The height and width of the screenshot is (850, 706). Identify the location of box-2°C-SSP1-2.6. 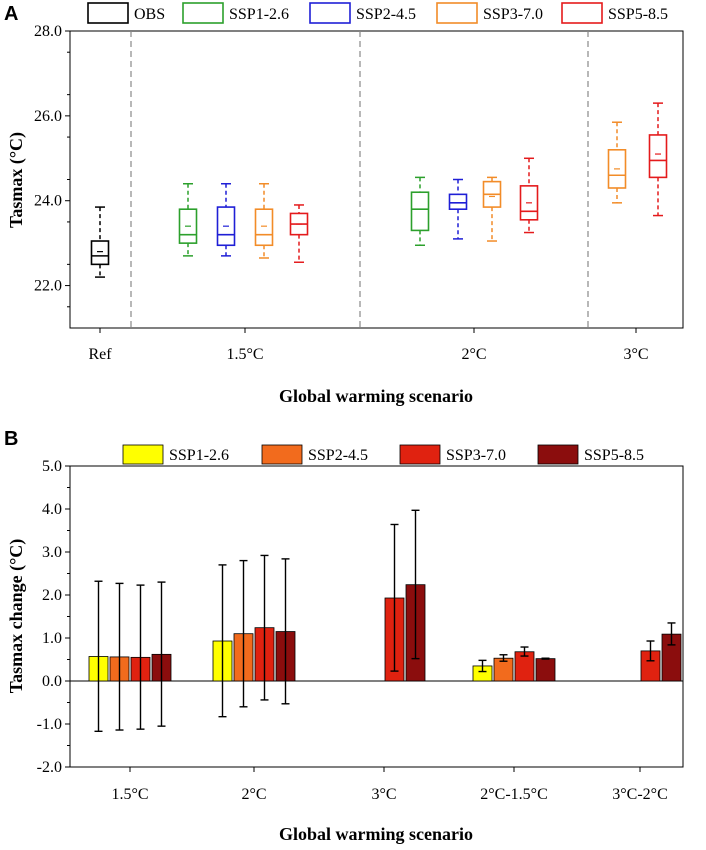
(420, 211).